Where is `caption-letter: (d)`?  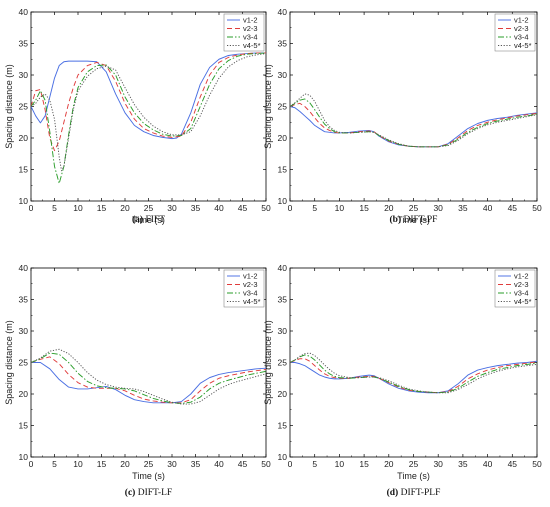
caption-letter: (d) is located at coordinates (393, 492).